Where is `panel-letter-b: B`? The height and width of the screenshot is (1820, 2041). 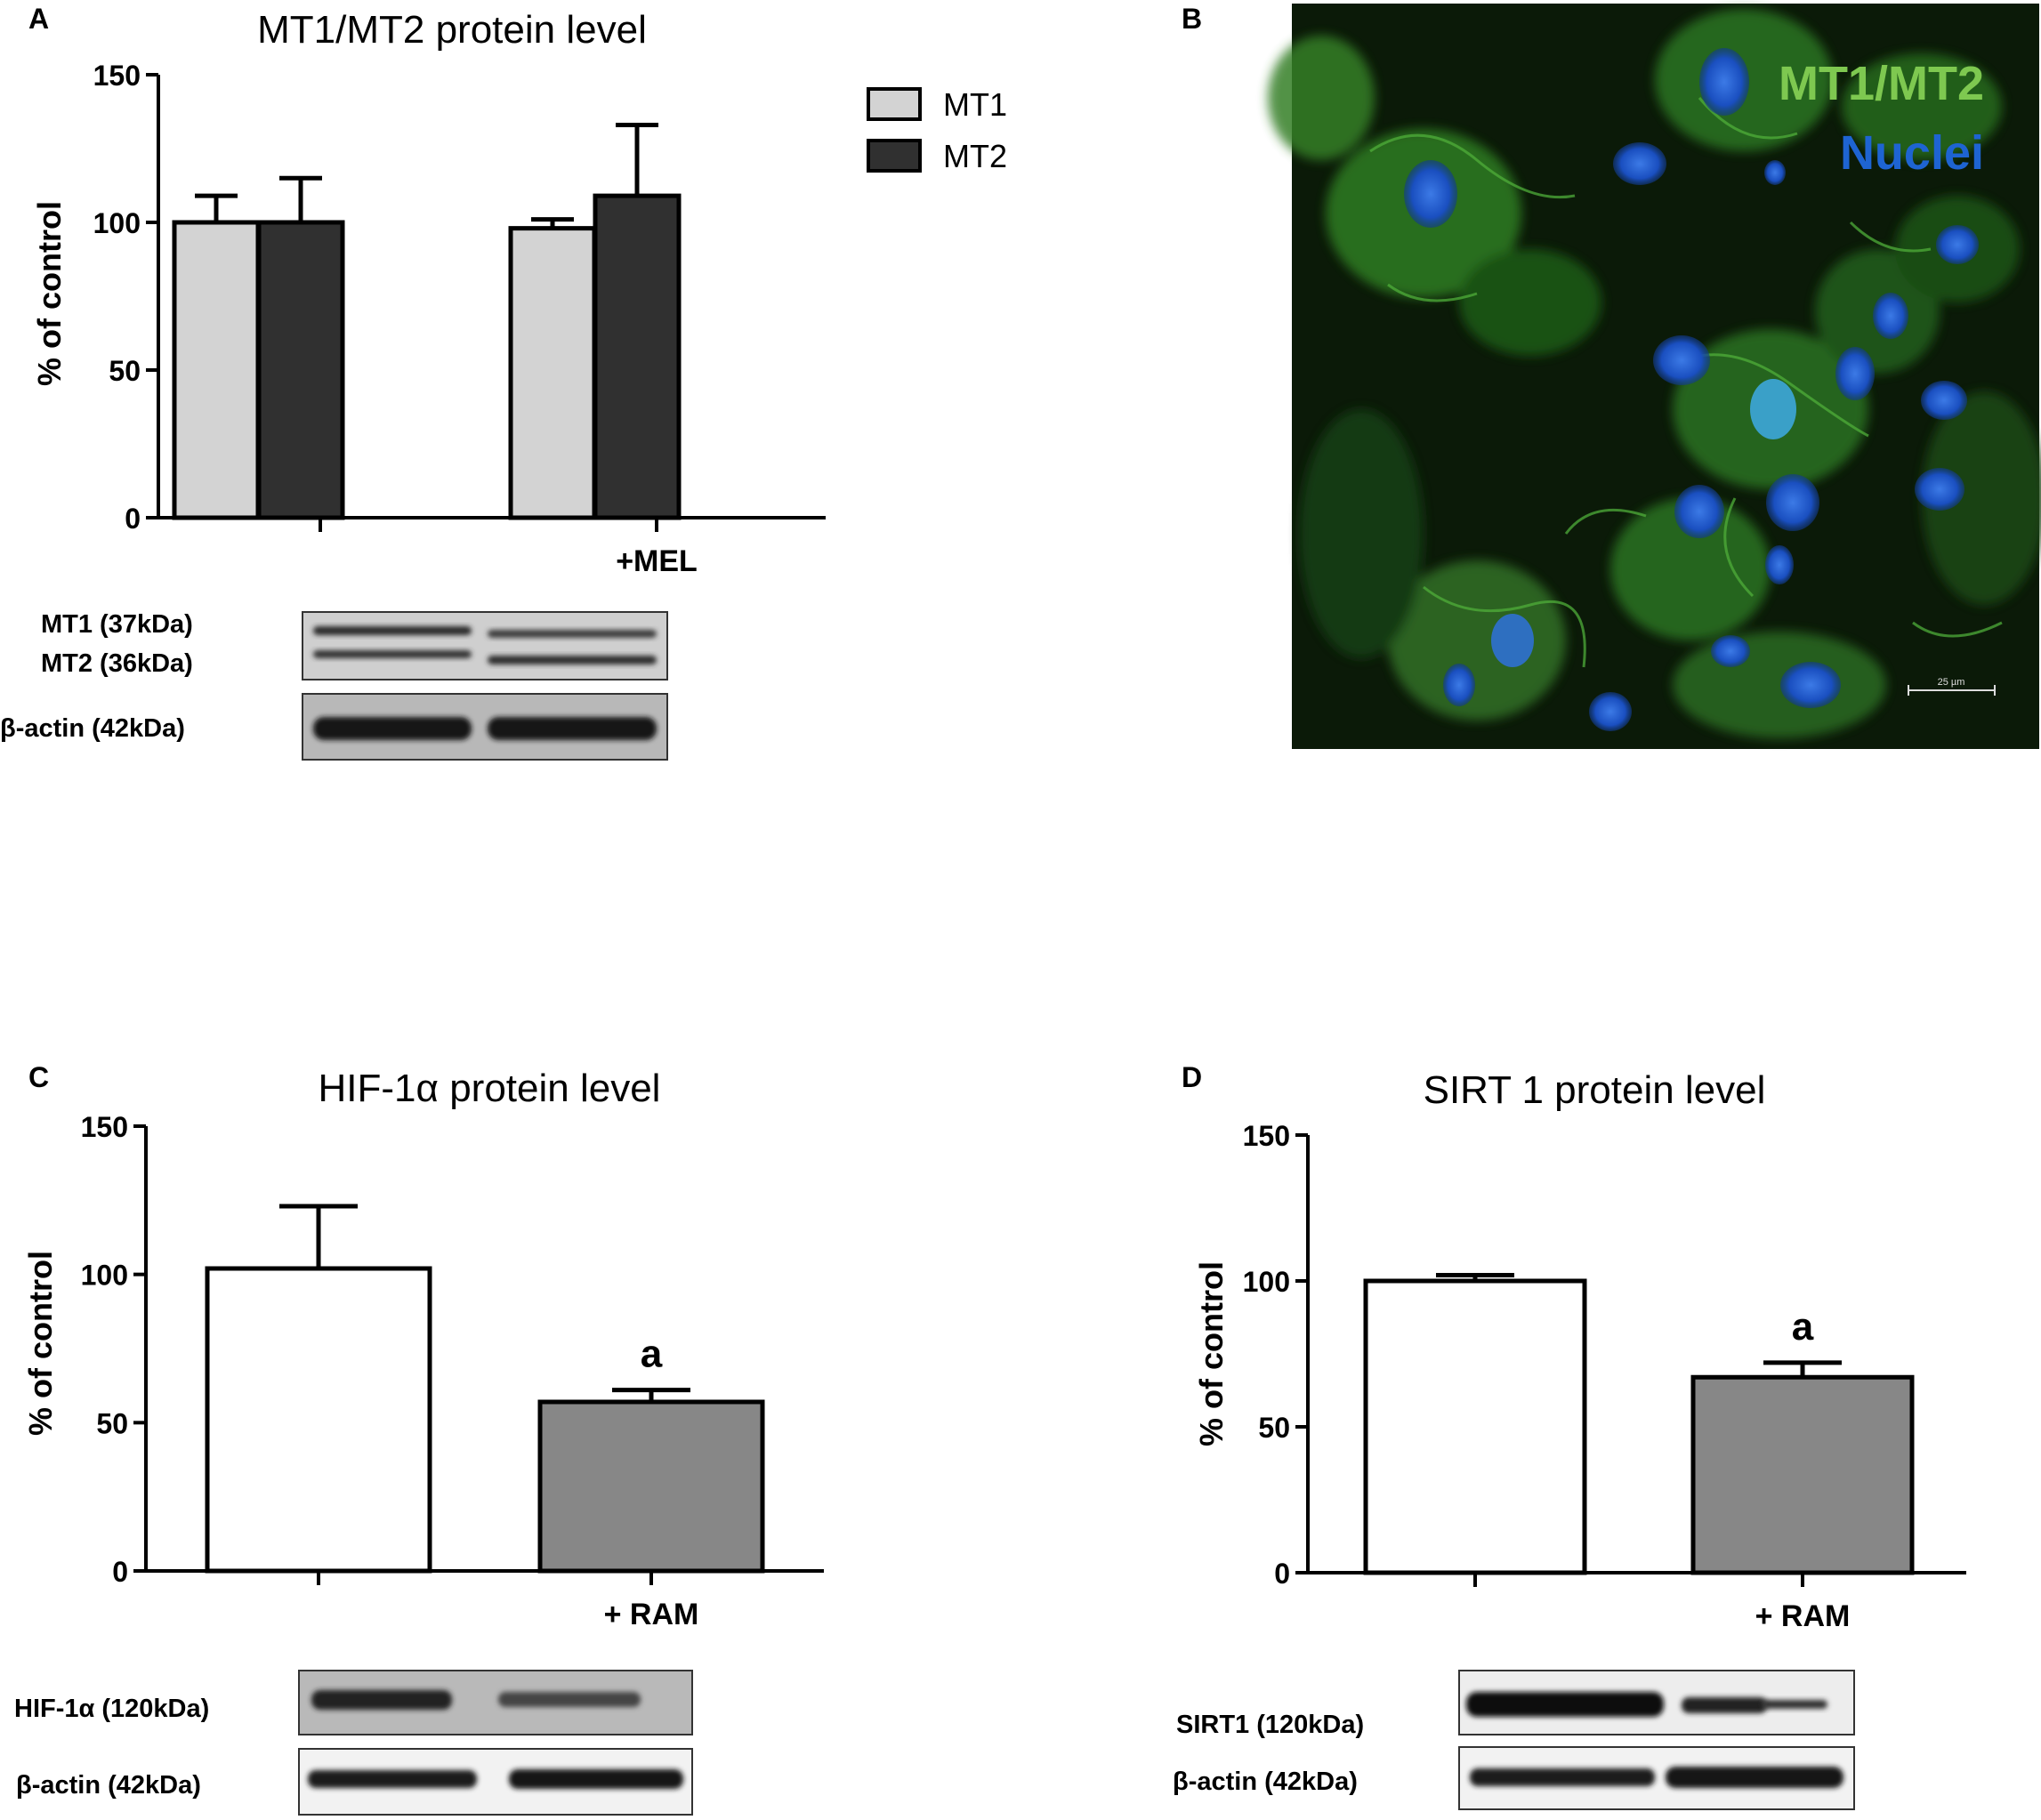 panel-letter-b: B is located at coordinates (1192, 19).